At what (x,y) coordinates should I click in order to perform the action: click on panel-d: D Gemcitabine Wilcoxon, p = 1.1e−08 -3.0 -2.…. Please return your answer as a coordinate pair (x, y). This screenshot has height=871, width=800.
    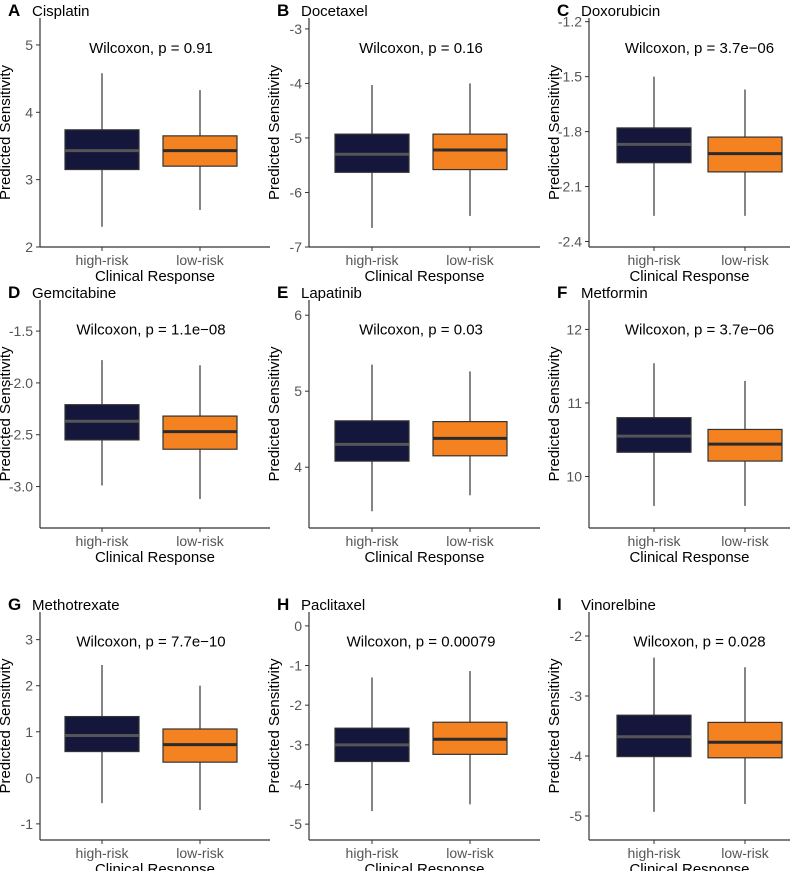
    Looking at the image, I should click on (135, 424).